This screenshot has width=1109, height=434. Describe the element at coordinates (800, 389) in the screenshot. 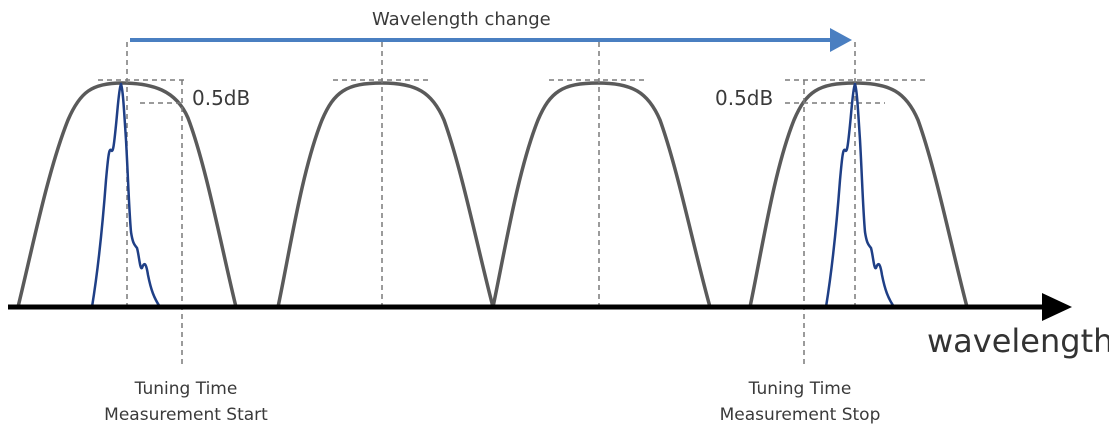

I see `caption-stop-line1: Tuning Time` at that location.